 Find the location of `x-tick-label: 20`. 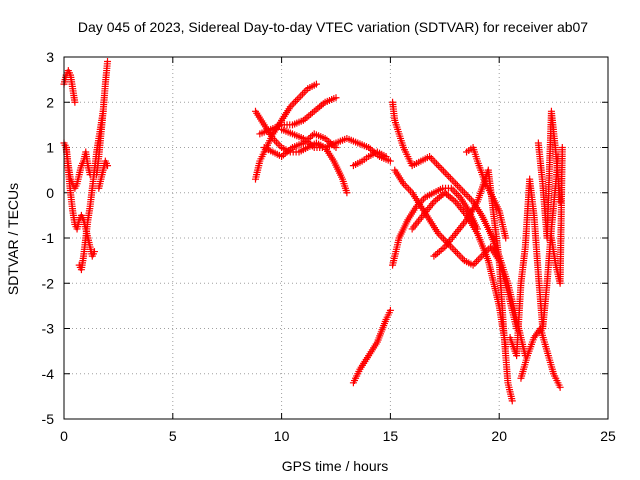

x-tick-label: 20 is located at coordinates (499, 436).